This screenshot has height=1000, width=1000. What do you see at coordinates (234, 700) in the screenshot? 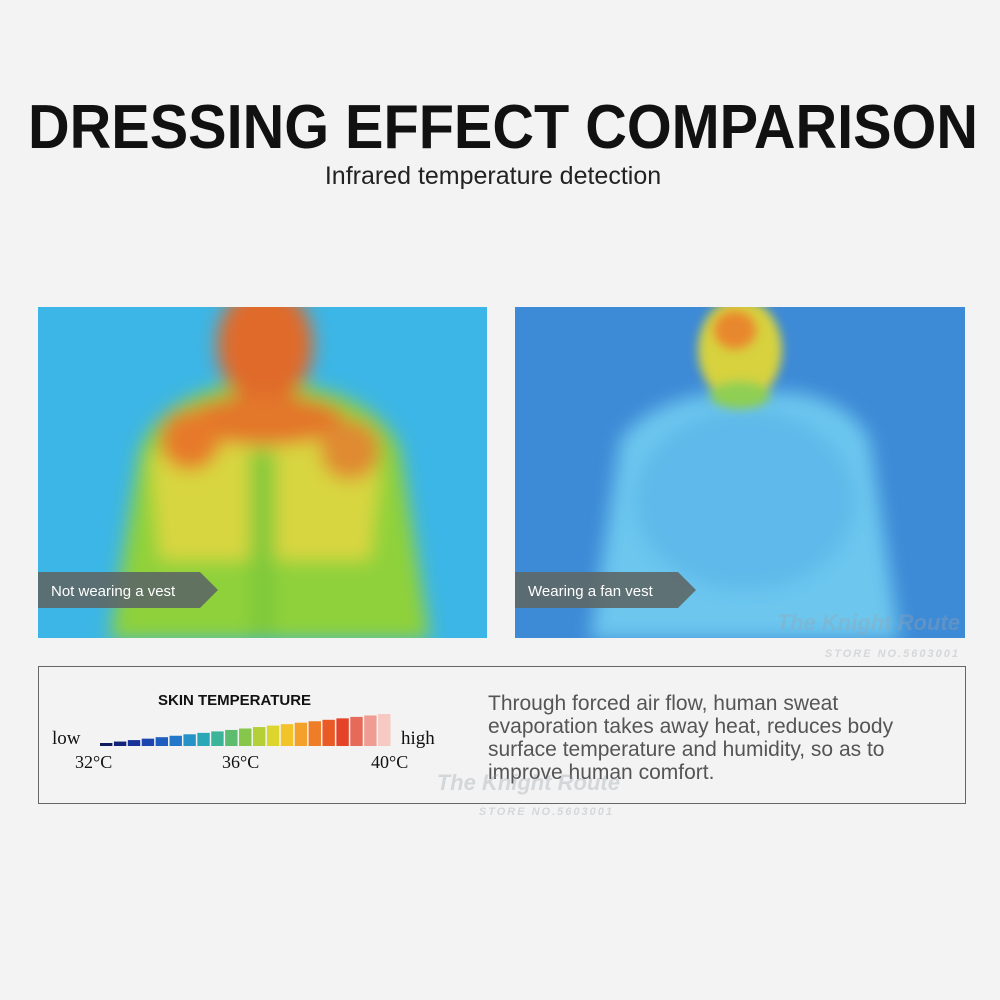
I see `legend-heading: SKIN TEMPERATURE` at bounding box center [234, 700].